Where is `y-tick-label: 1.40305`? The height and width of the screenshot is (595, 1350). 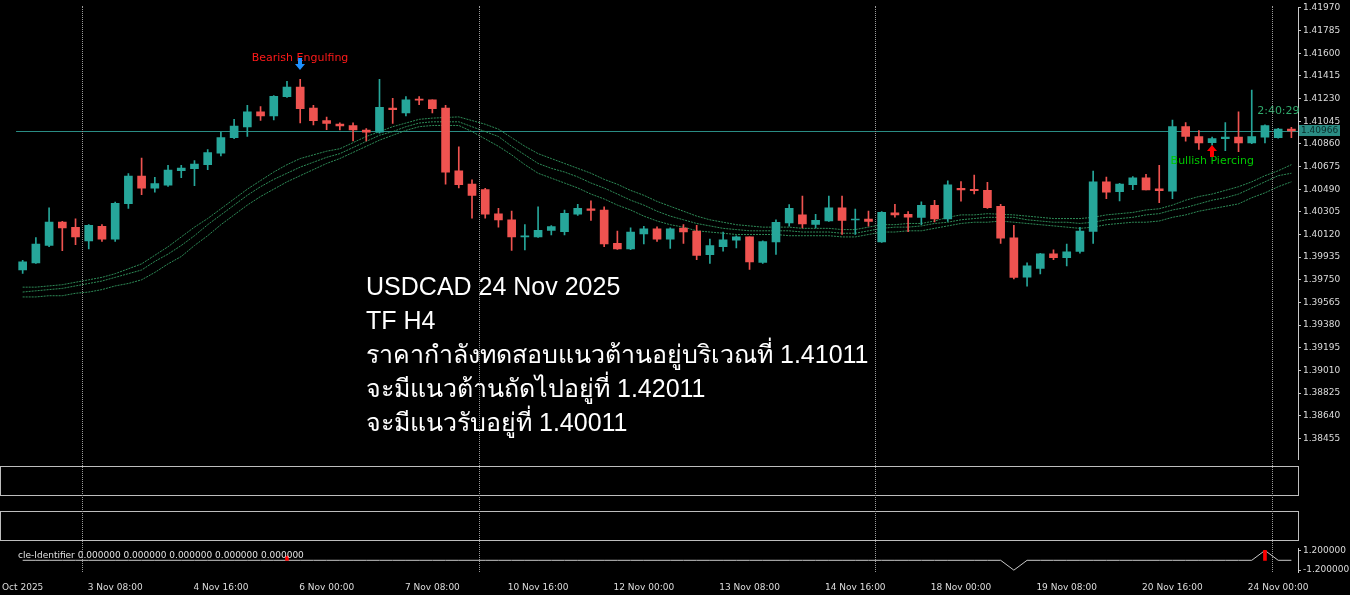
y-tick-label: 1.40305 is located at coordinates (1322, 211).